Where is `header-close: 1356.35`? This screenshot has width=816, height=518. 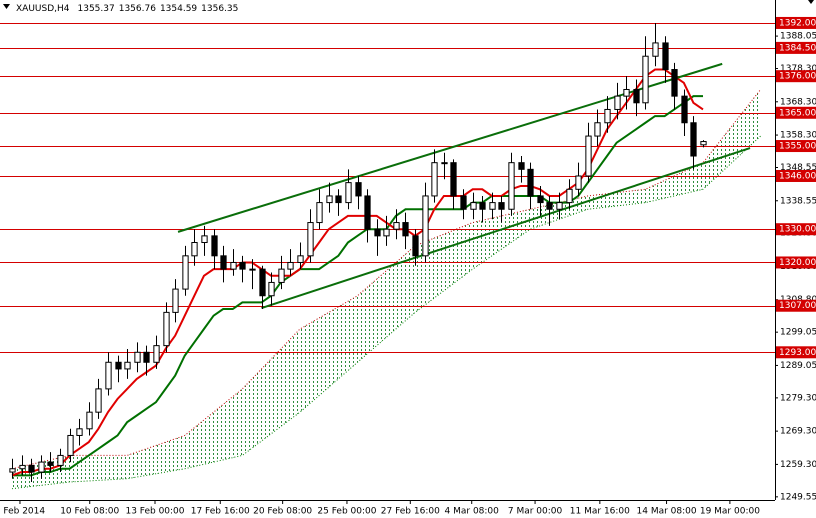 header-close: 1356.35 is located at coordinates (219, 9).